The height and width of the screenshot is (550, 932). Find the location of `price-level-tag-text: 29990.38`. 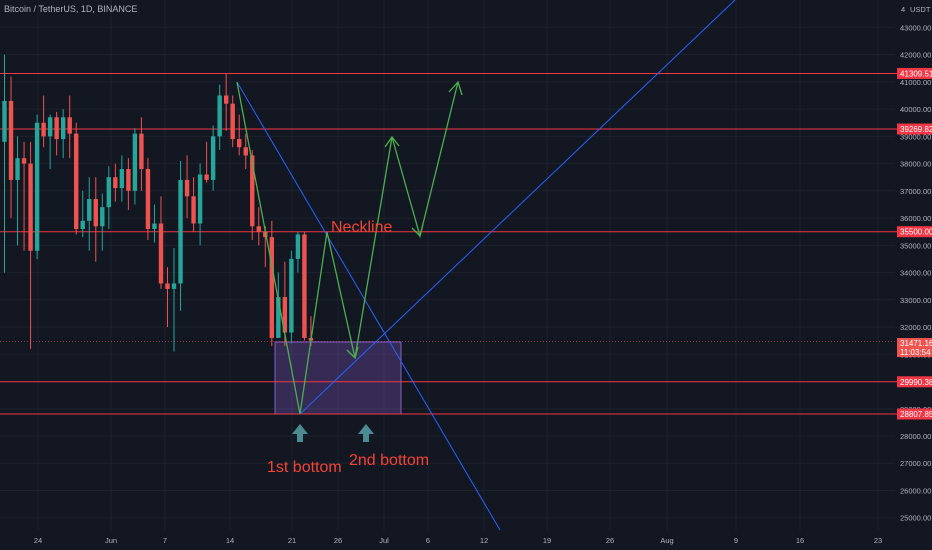

price-level-tag-text: 29990.38 is located at coordinates (916, 382).